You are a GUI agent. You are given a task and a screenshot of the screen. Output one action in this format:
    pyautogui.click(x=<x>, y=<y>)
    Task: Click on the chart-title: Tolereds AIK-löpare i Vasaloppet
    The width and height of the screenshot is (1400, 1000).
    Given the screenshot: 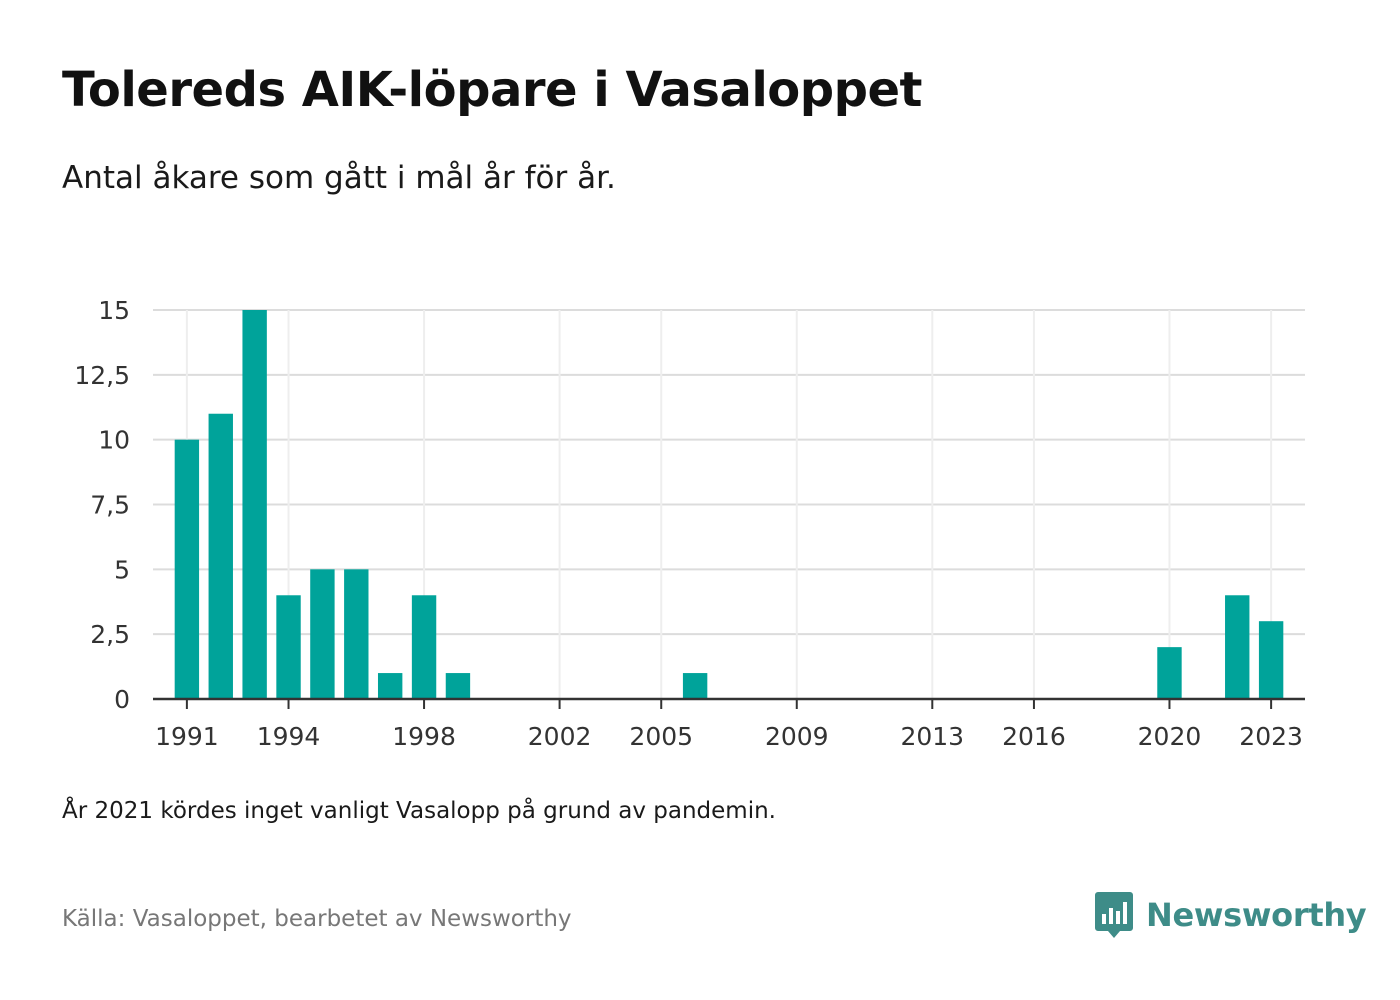 What is the action you would take?
    pyautogui.click(x=492, y=90)
    